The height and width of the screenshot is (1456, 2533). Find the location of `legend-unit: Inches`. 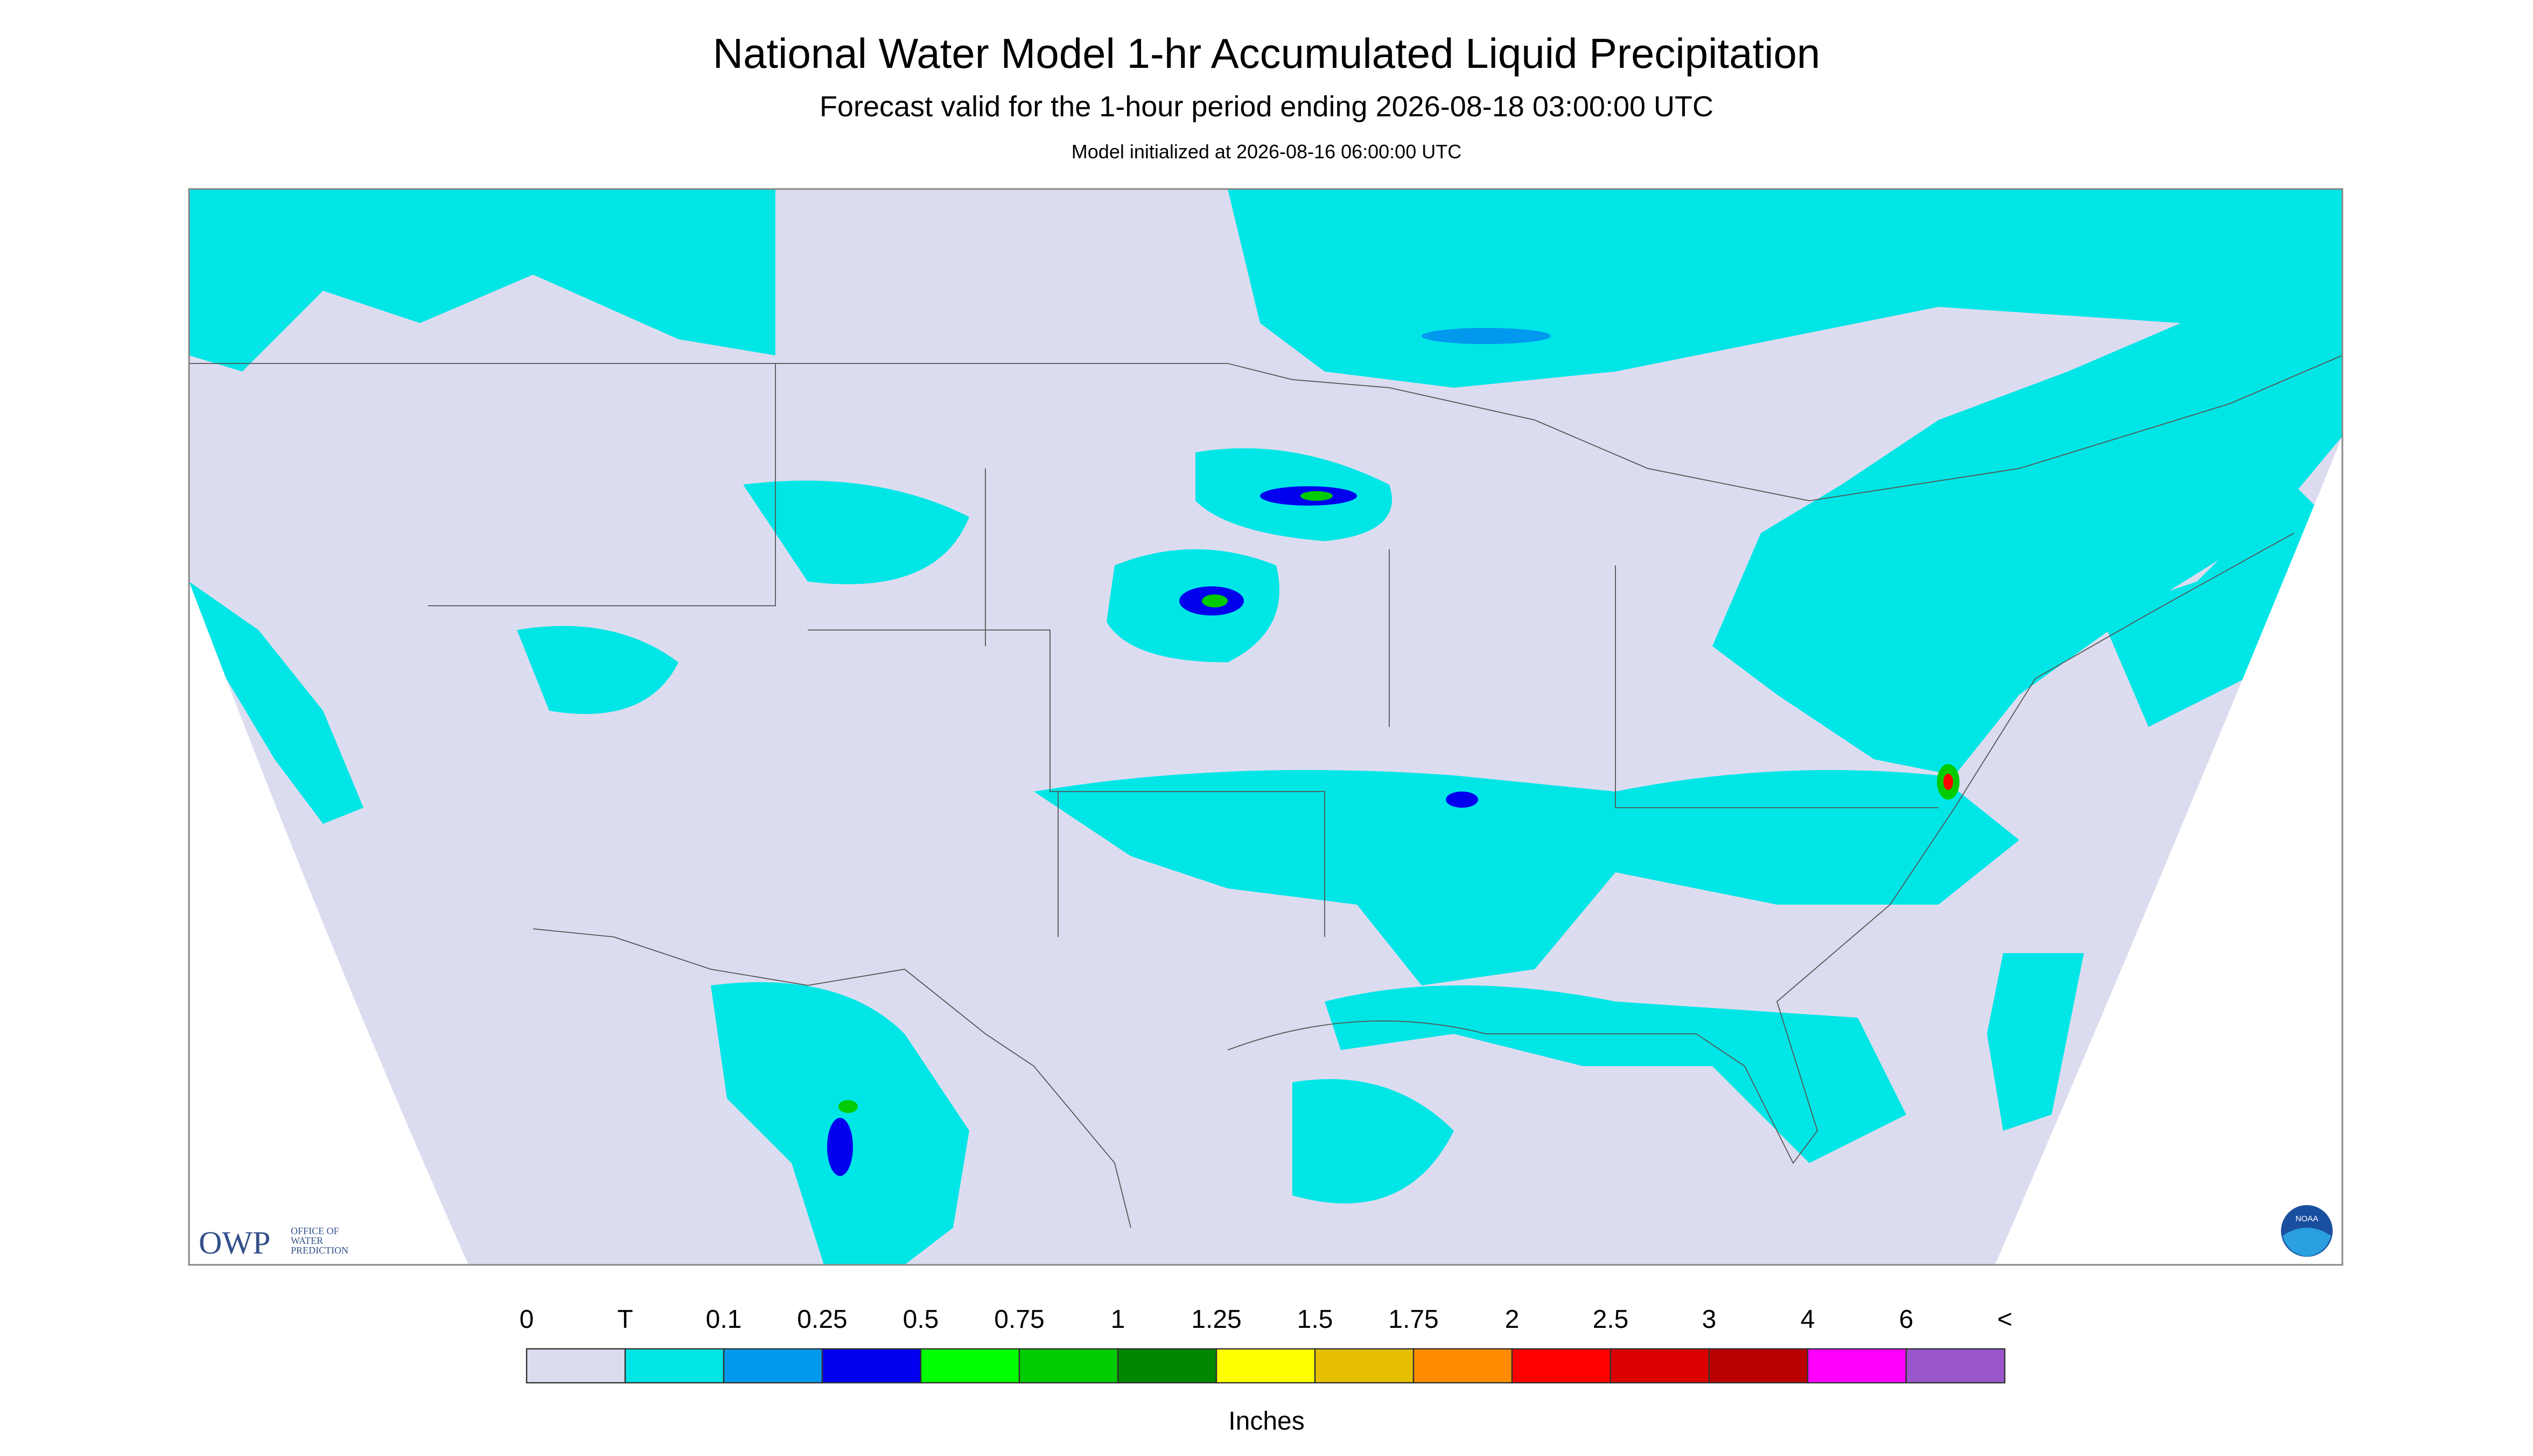

legend-unit: Inches is located at coordinates (1266, 1421).